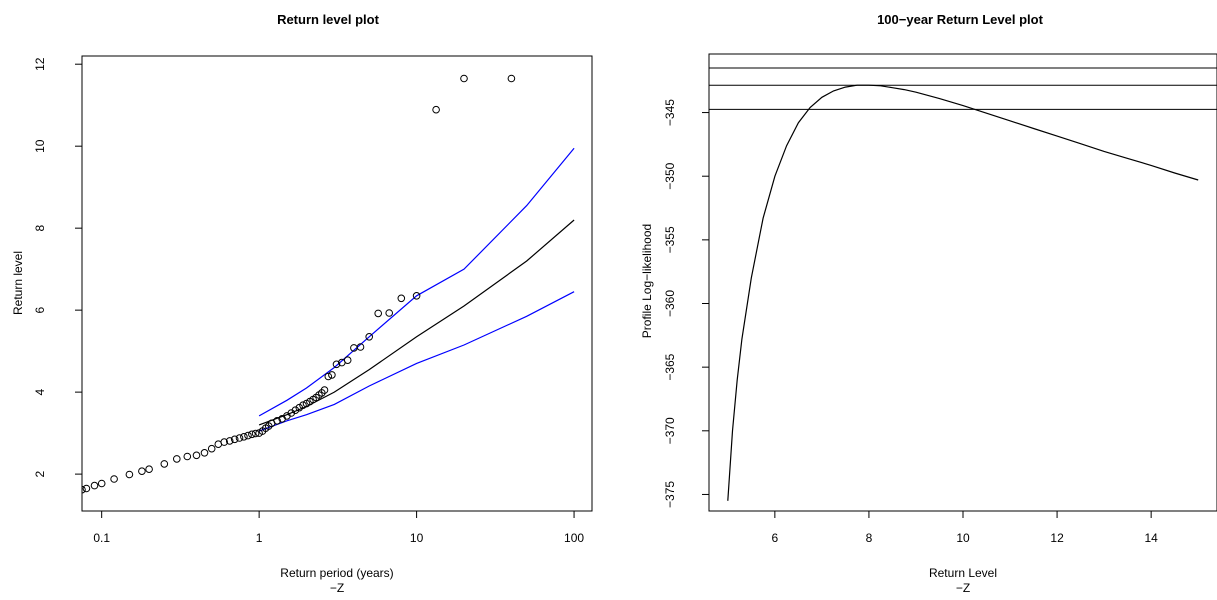  I want to click on y-tick-label: −355, so click(670, 239).